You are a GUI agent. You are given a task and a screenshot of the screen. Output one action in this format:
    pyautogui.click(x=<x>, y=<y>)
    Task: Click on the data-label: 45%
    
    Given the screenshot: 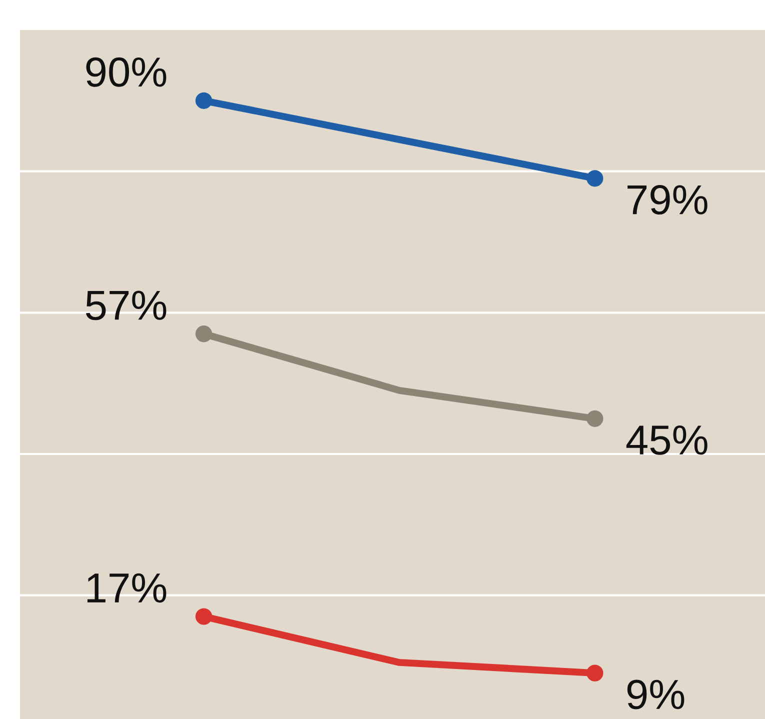 What is the action you would take?
    pyautogui.click(x=667, y=440)
    